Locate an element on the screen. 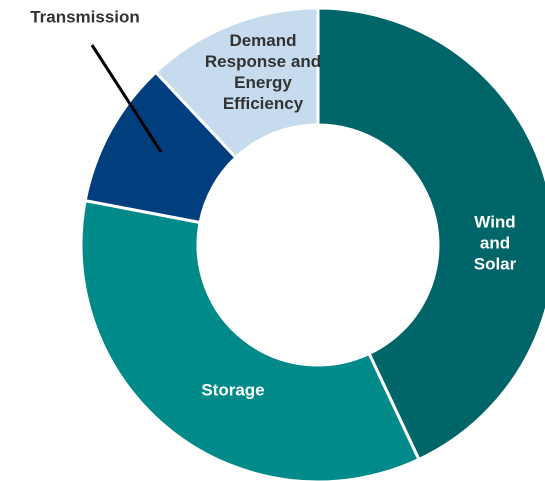 The image size is (545, 481). segment-label: Transmission is located at coordinates (85, 17).